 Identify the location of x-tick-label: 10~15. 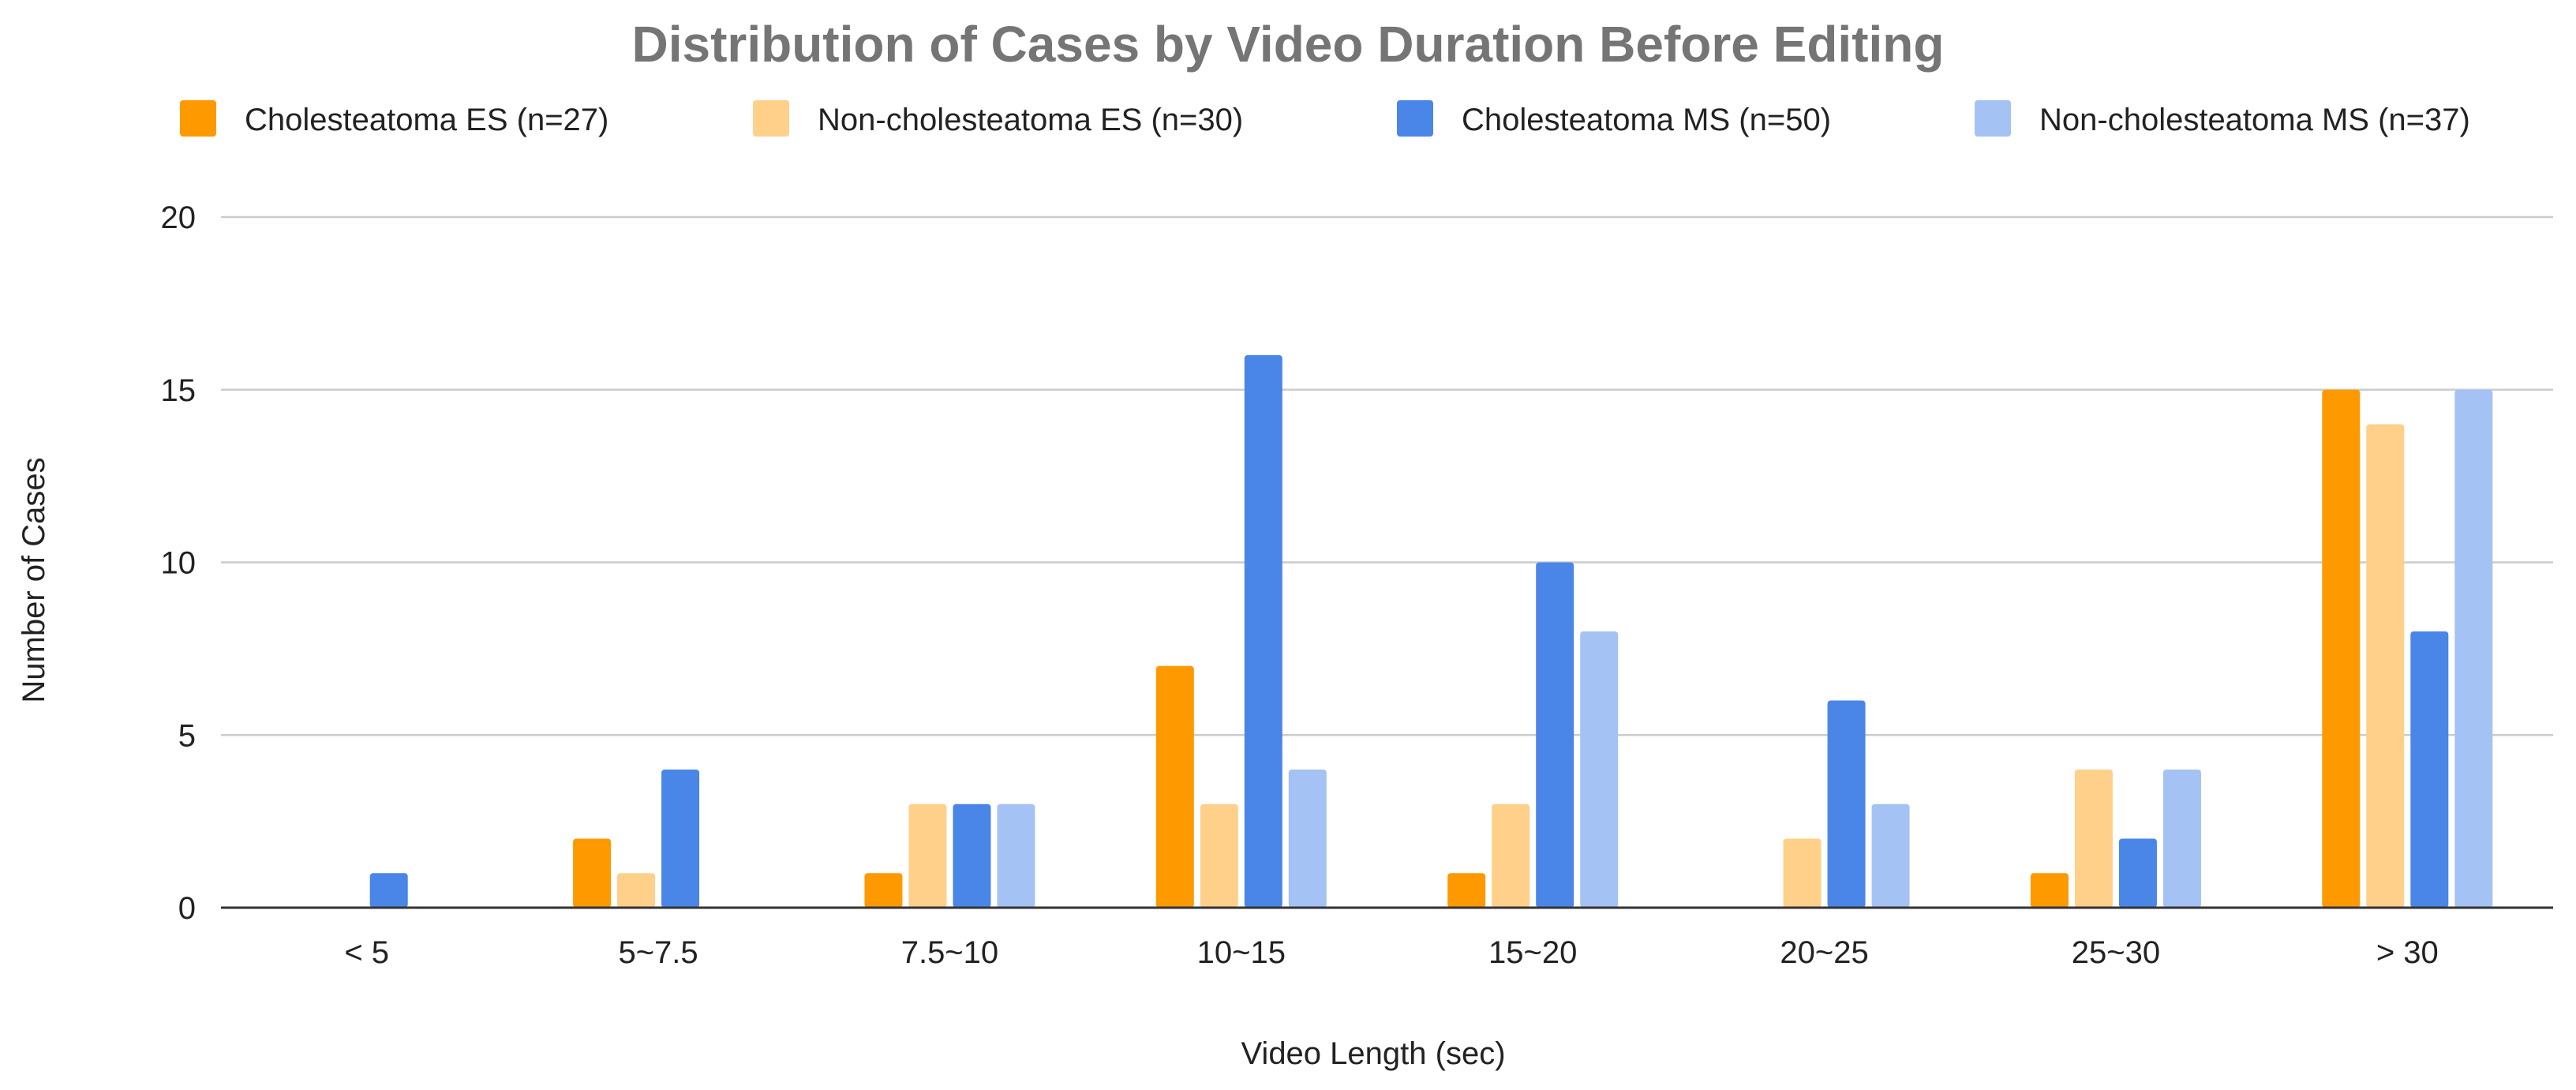
(1241, 952).